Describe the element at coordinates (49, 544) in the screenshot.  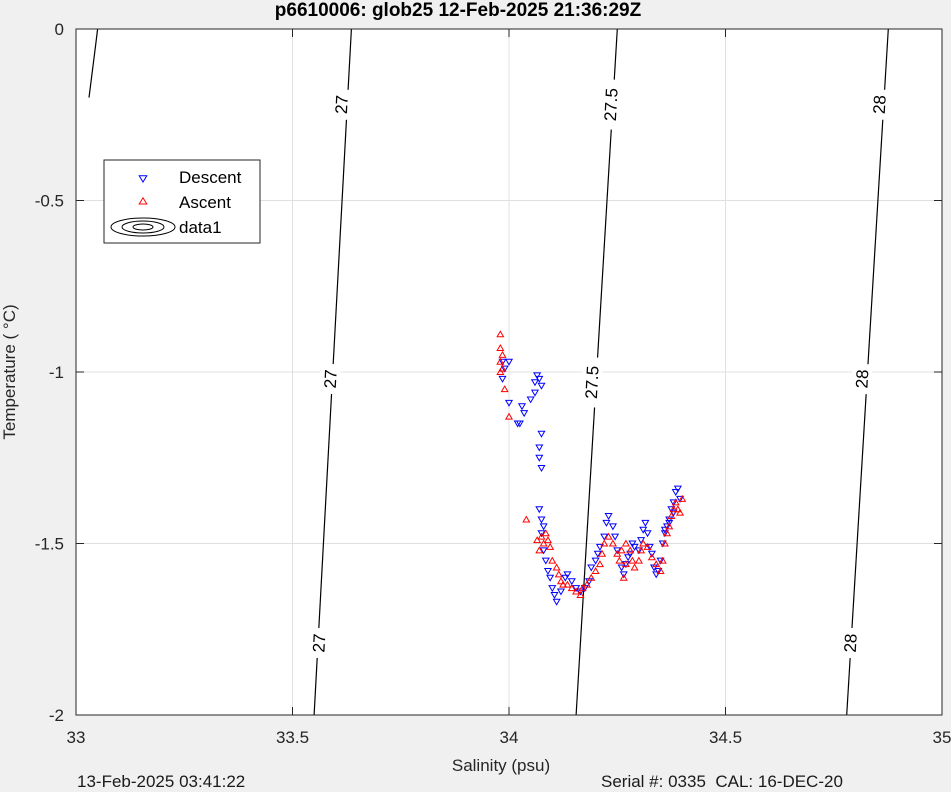
I see `y-tick-label: -1.5` at that location.